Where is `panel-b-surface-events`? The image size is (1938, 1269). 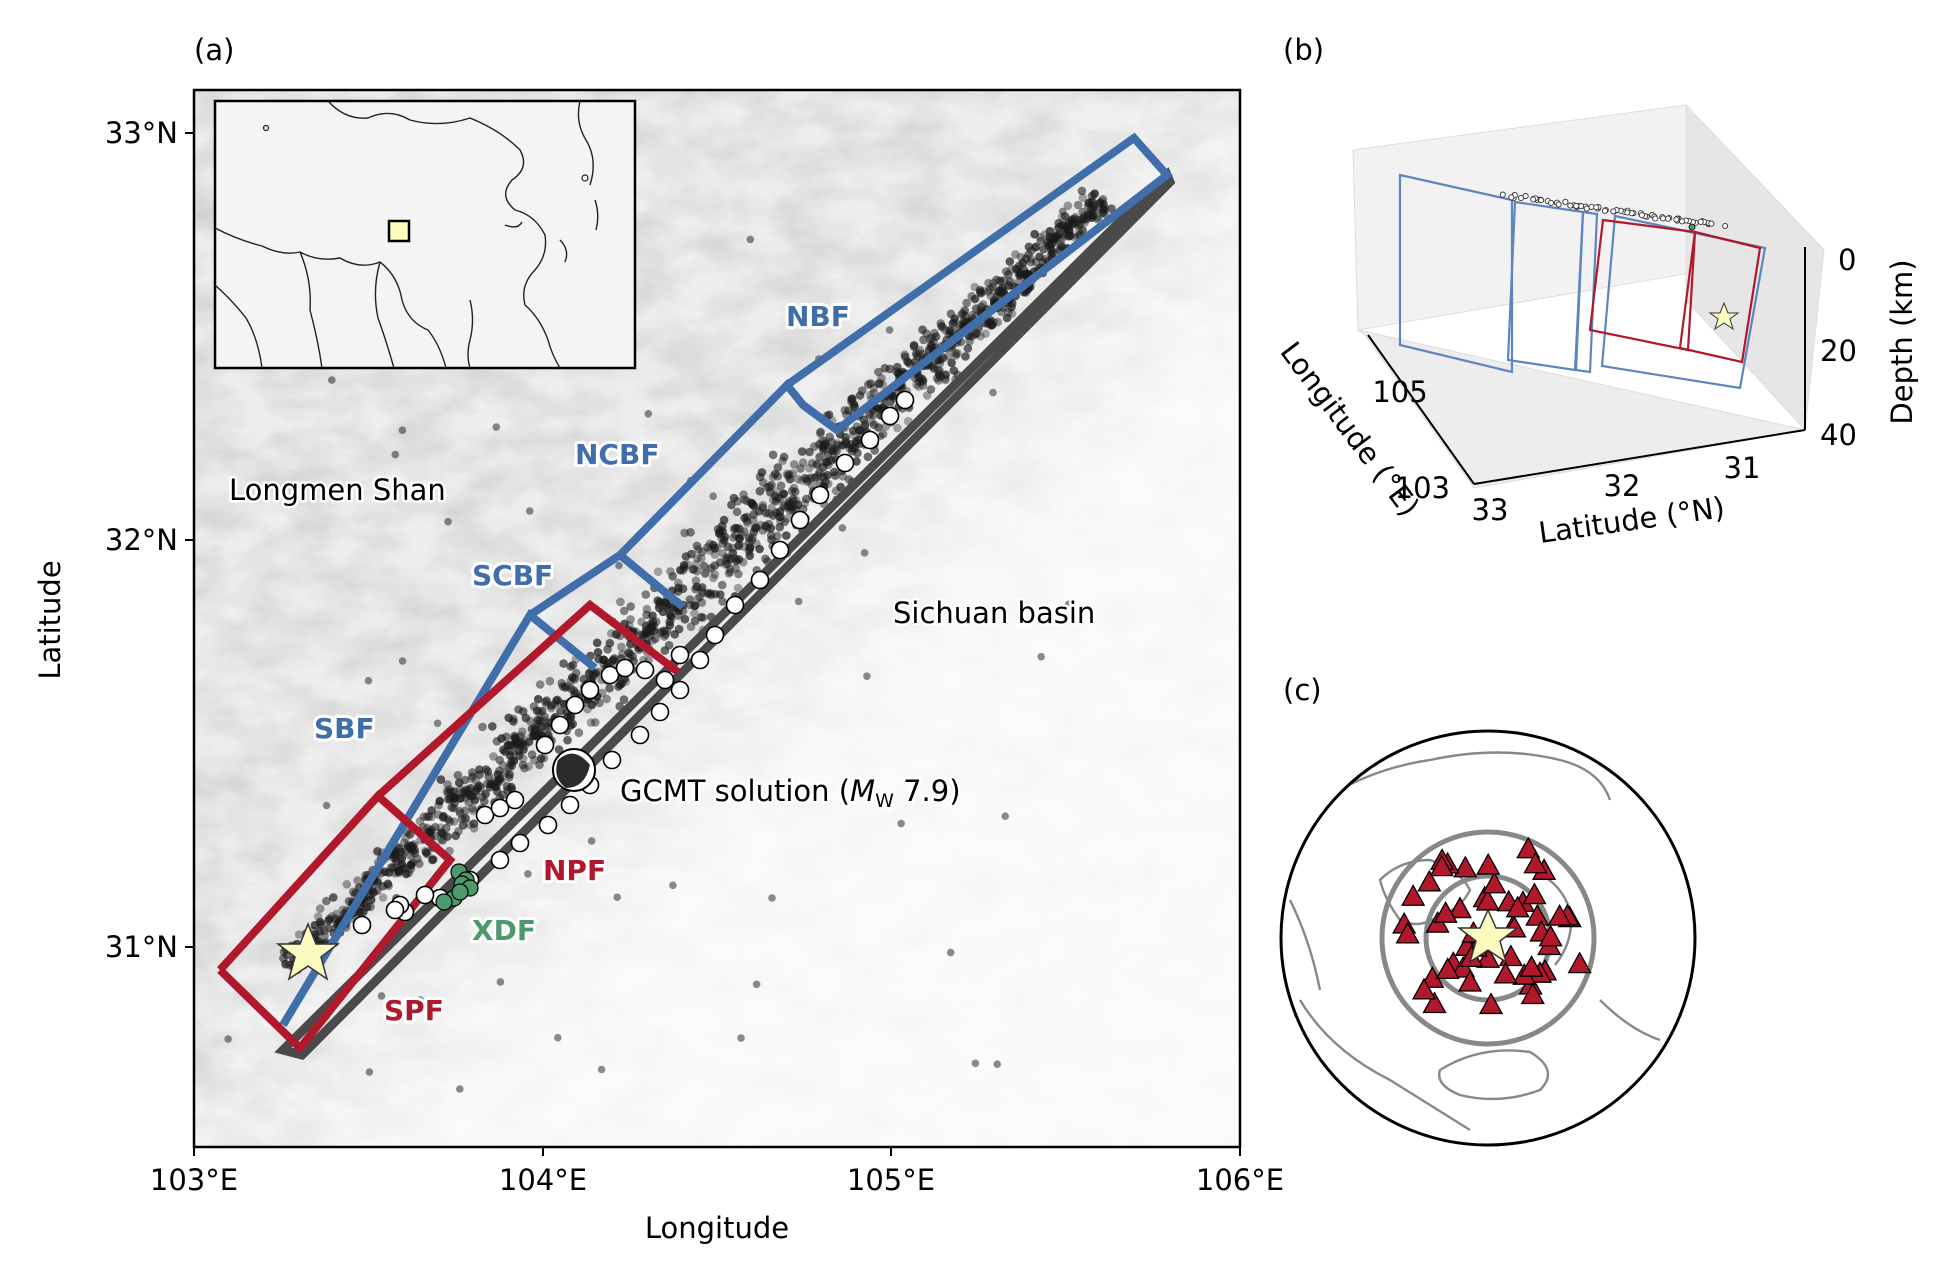 panel-b-surface-events is located at coordinates (1614, 211).